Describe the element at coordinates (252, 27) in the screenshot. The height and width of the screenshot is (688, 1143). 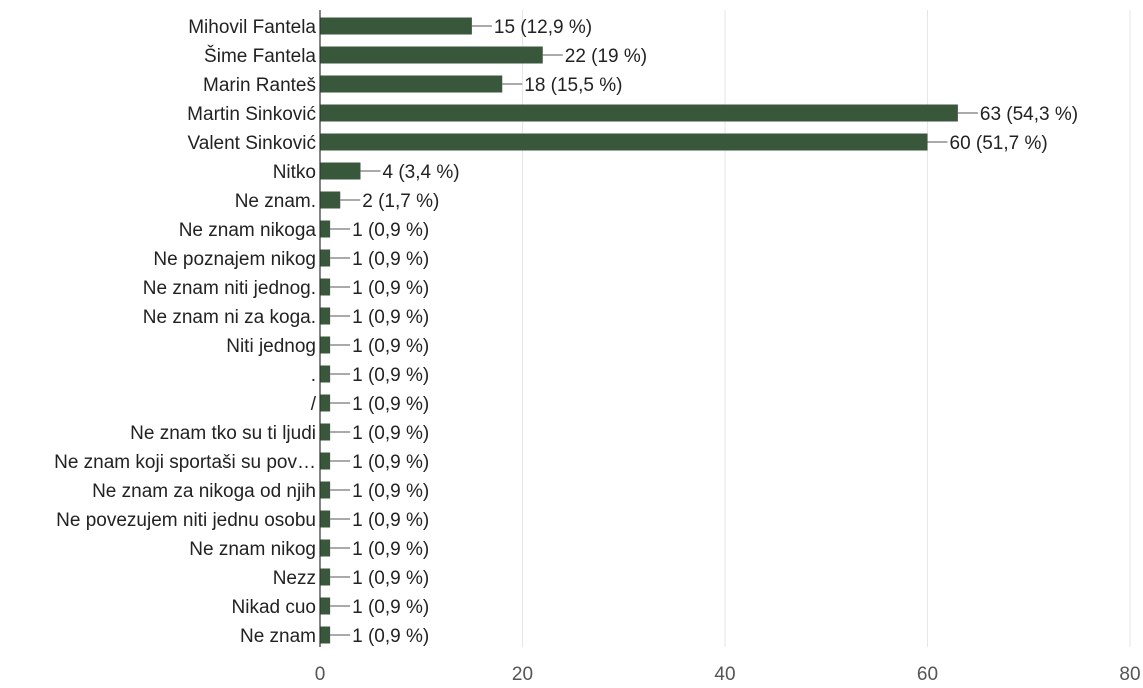
I see `category-label: Mihovil Fantela` at that location.